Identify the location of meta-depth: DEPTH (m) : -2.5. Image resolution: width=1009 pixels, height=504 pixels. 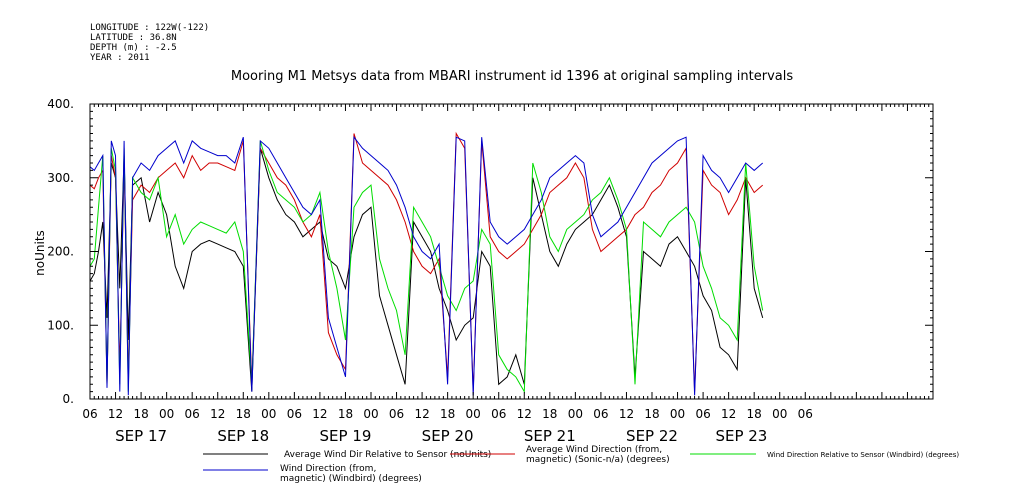
(133, 48).